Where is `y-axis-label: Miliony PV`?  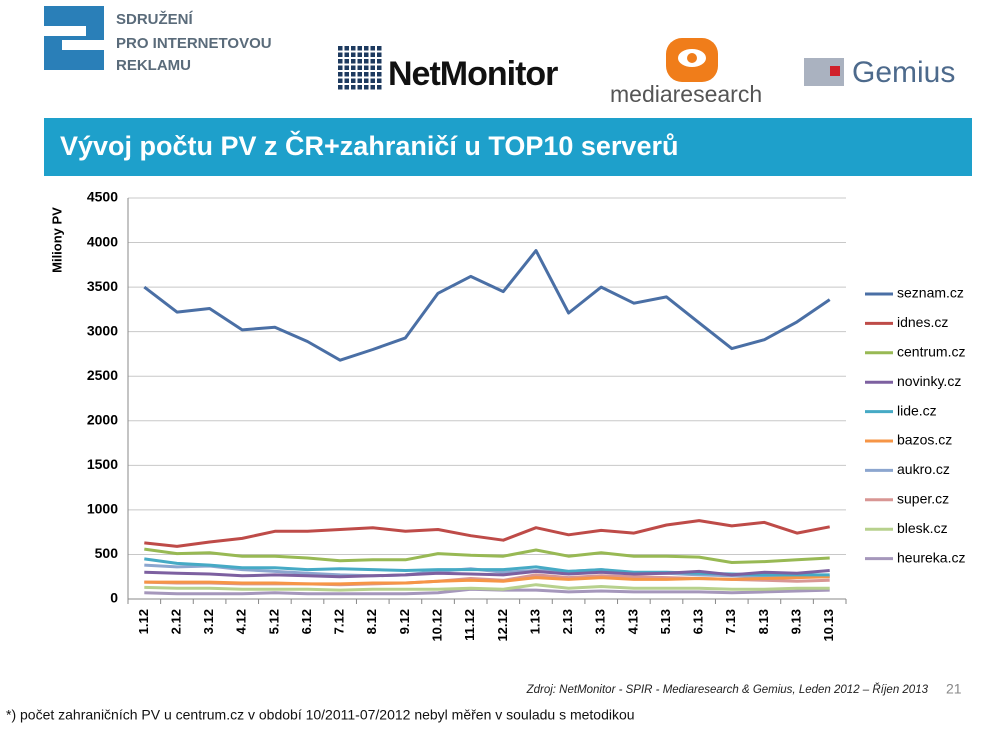 y-axis-label: Miliony PV is located at coordinates (56, 240).